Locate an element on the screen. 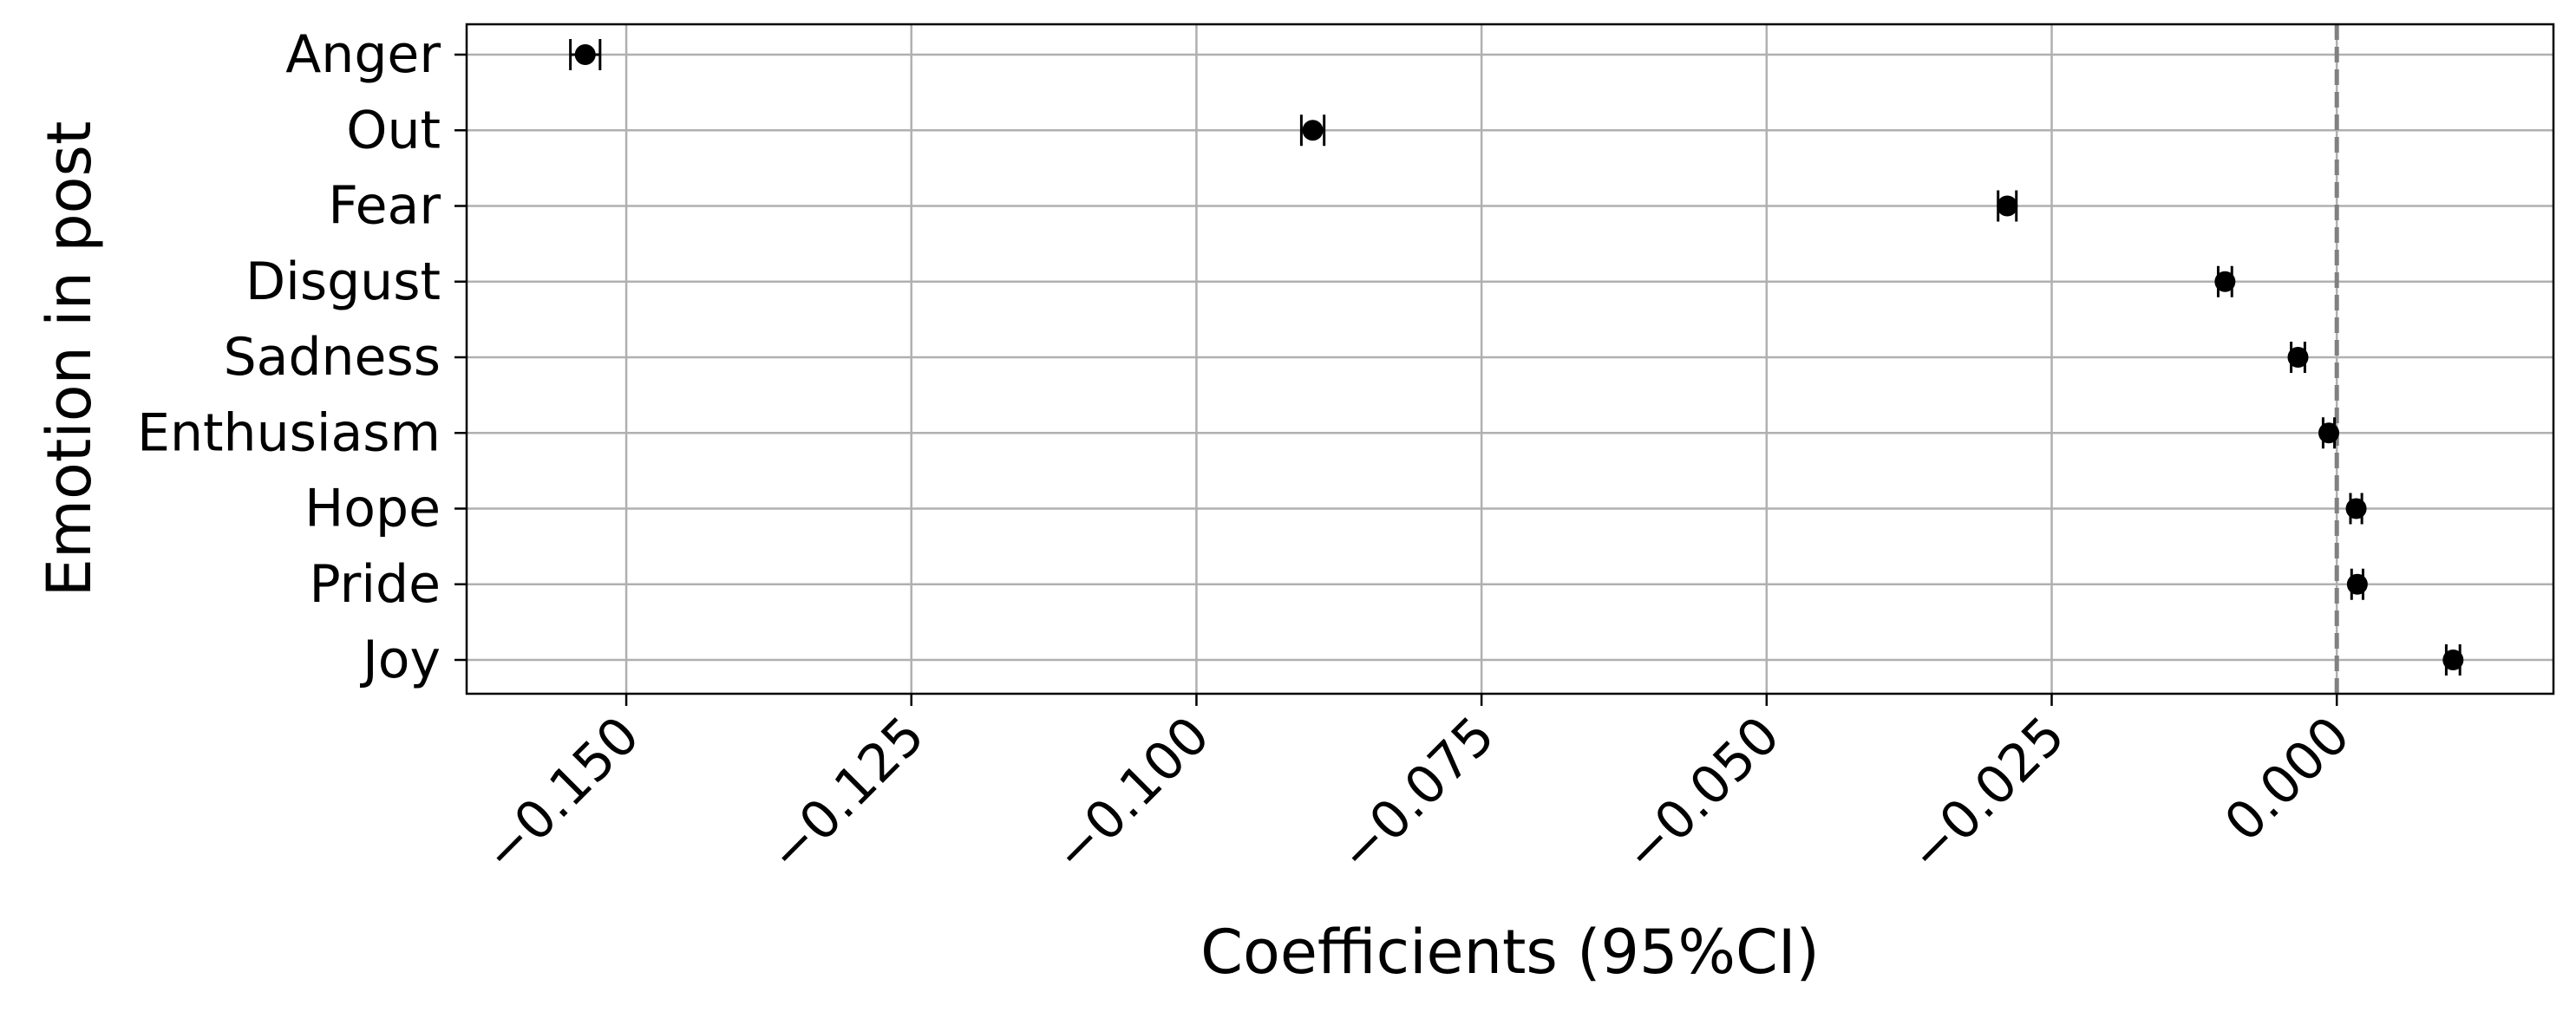  y-tick-label: Out is located at coordinates (393, 130).